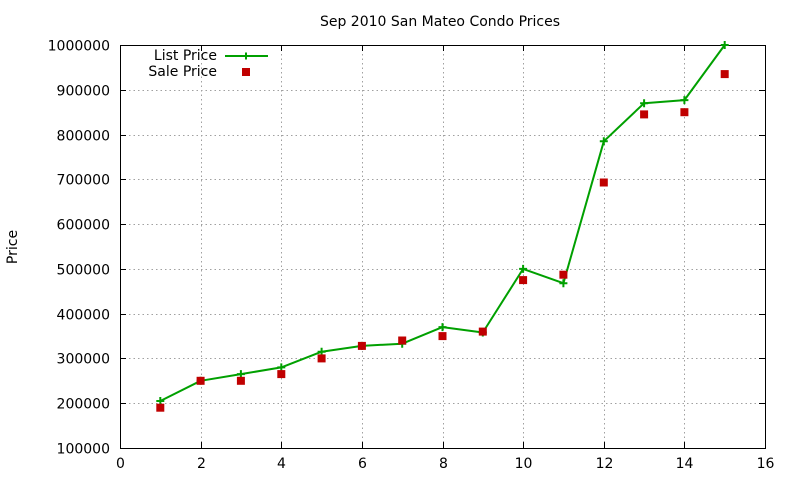 The image size is (800, 480). Describe the element at coordinates (83, 137) in the screenshot. I see `y-tick-label: 800000` at that location.